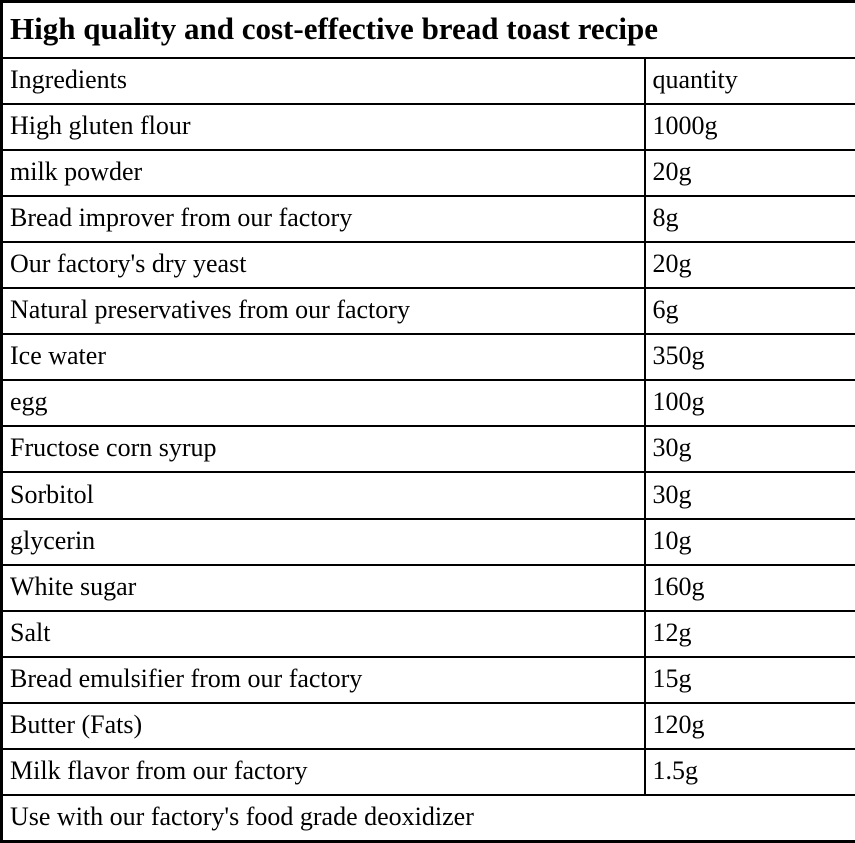 Image resolution: width=855 pixels, height=843 pixels. Describe the element at coordinates (323, 81) in the screenshot. I see `column-header-ingredients: Ingredients` at that location.